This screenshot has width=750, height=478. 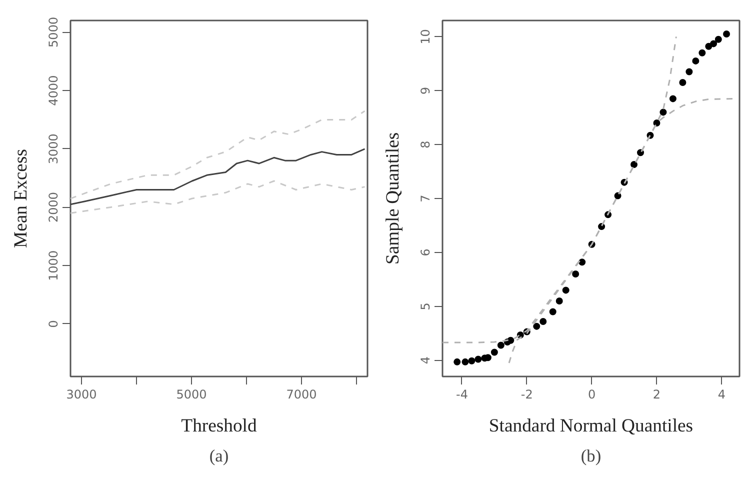 I want to click on y-tick-label: 4, so click(x=425, y=360).